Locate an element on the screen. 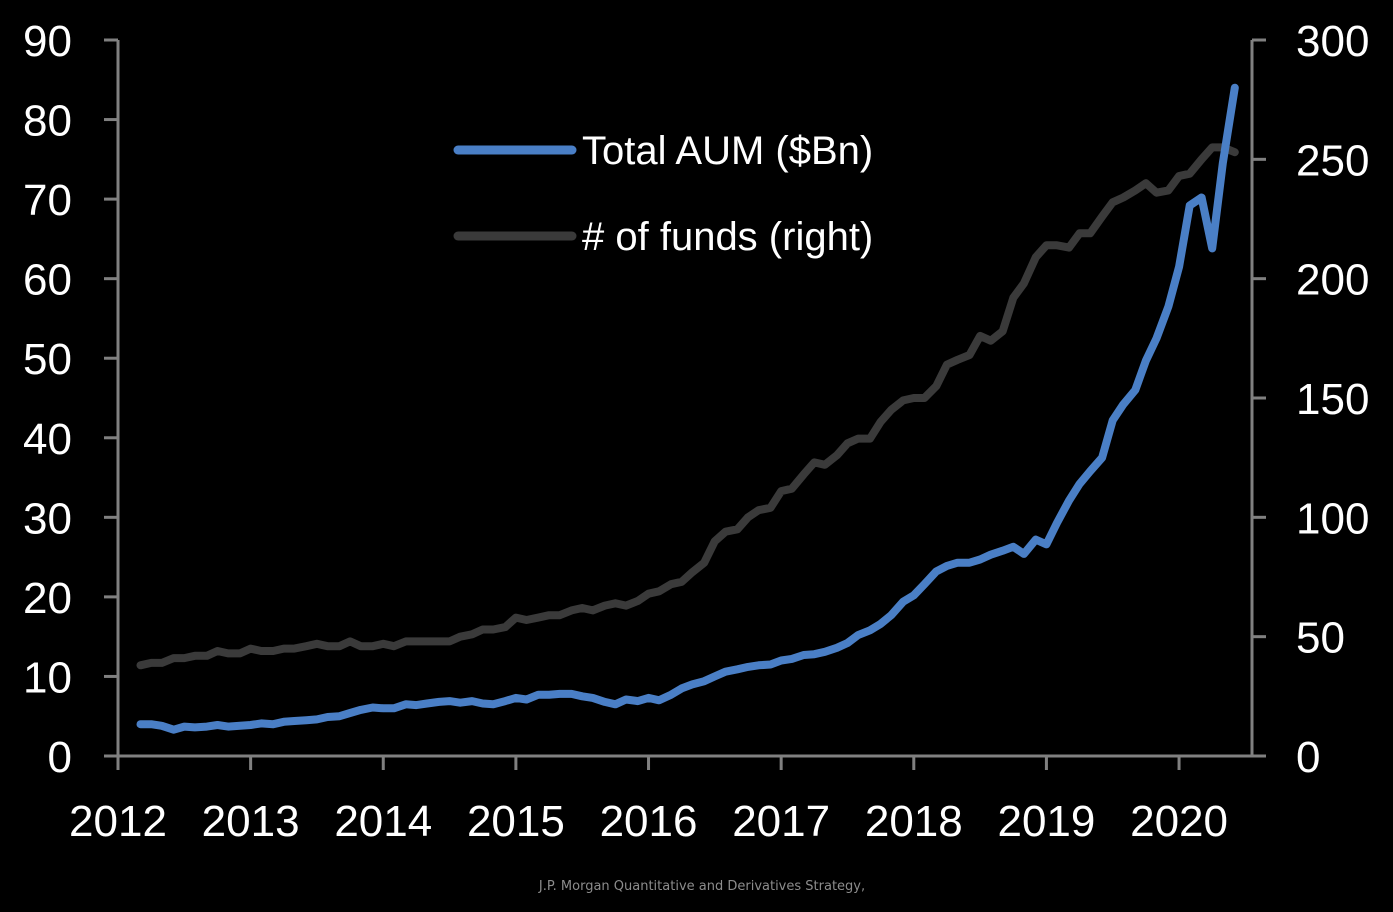  x-tick-label: 2015 is located at coordinates (516, 821).